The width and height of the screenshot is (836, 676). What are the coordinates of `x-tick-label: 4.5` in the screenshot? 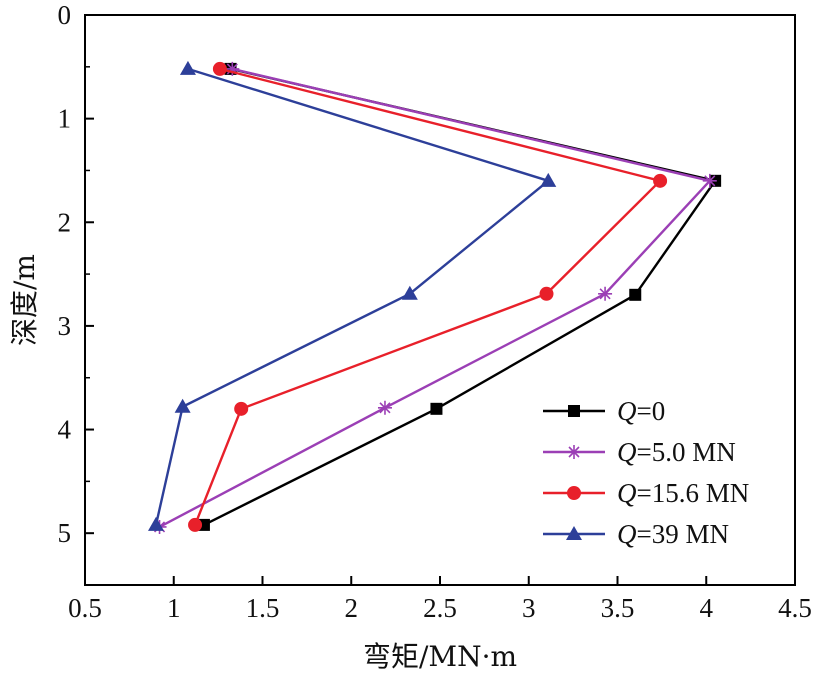 It's located at (795, 608).